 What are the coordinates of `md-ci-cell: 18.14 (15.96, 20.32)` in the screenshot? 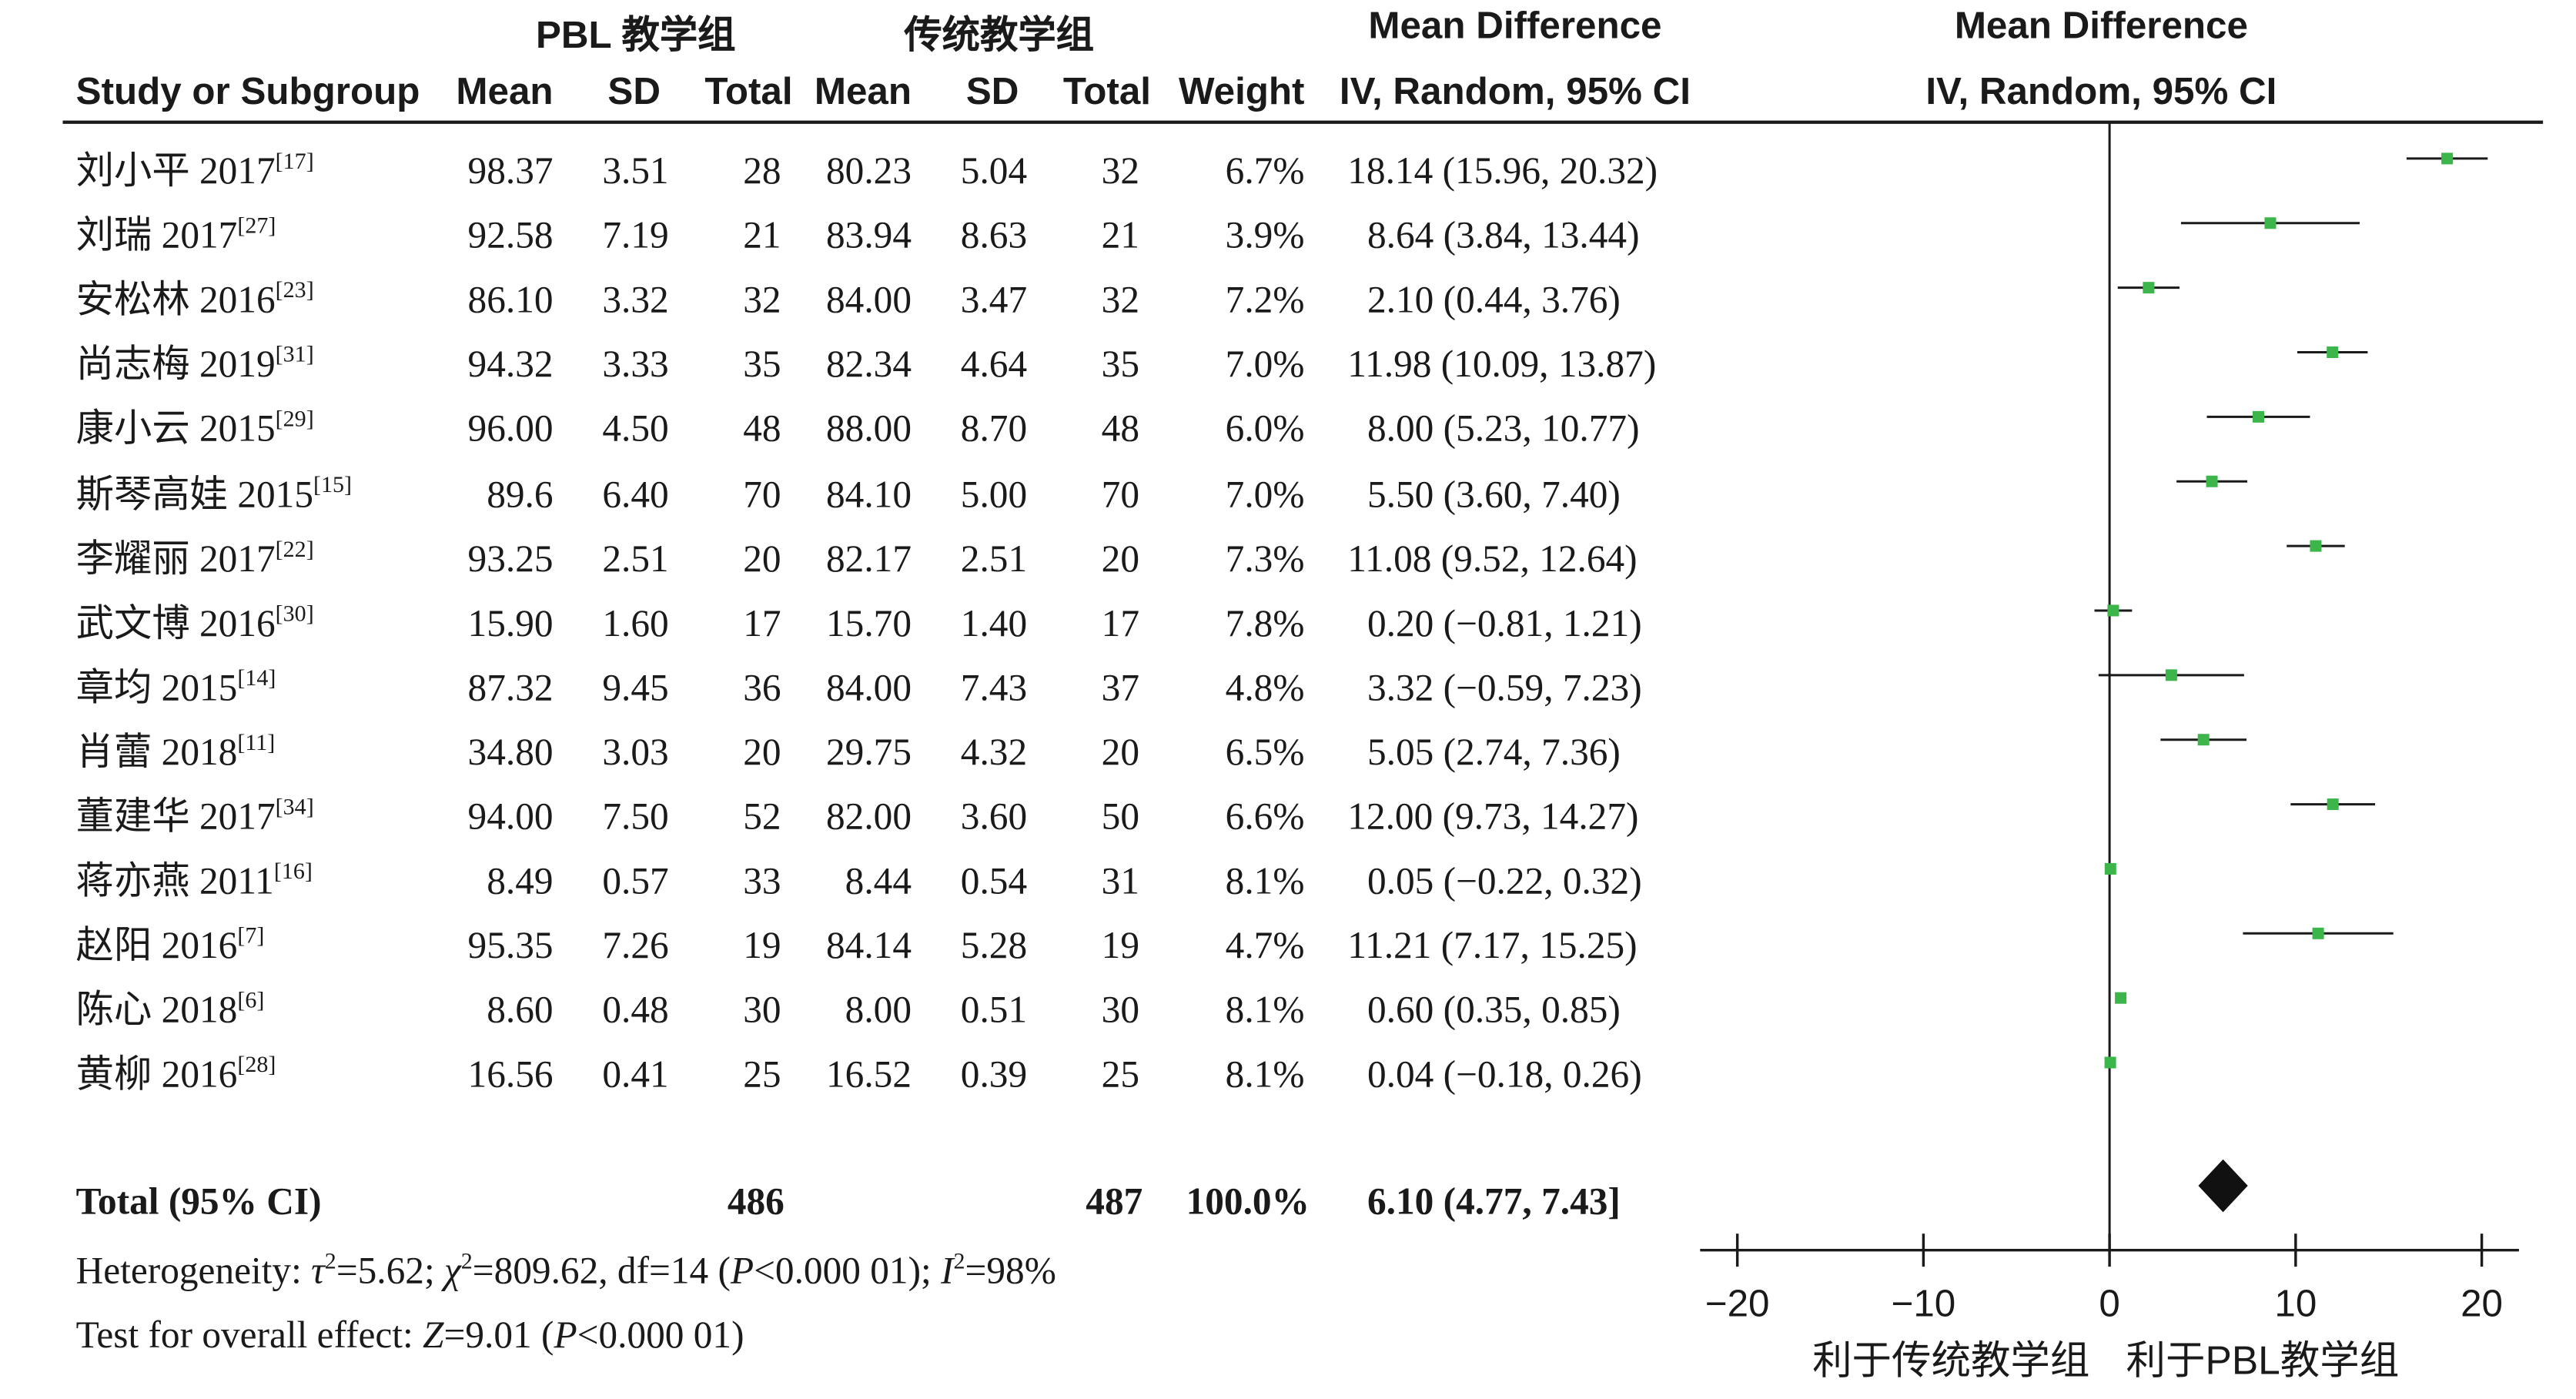 It's located at (1503, 171).